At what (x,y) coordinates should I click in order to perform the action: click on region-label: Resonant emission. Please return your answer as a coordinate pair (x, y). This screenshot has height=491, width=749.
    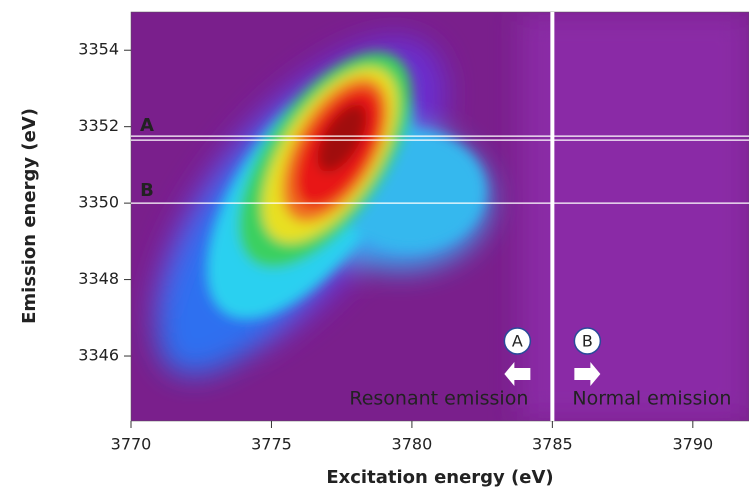
    Looking at the image, I should click on (438, 399).